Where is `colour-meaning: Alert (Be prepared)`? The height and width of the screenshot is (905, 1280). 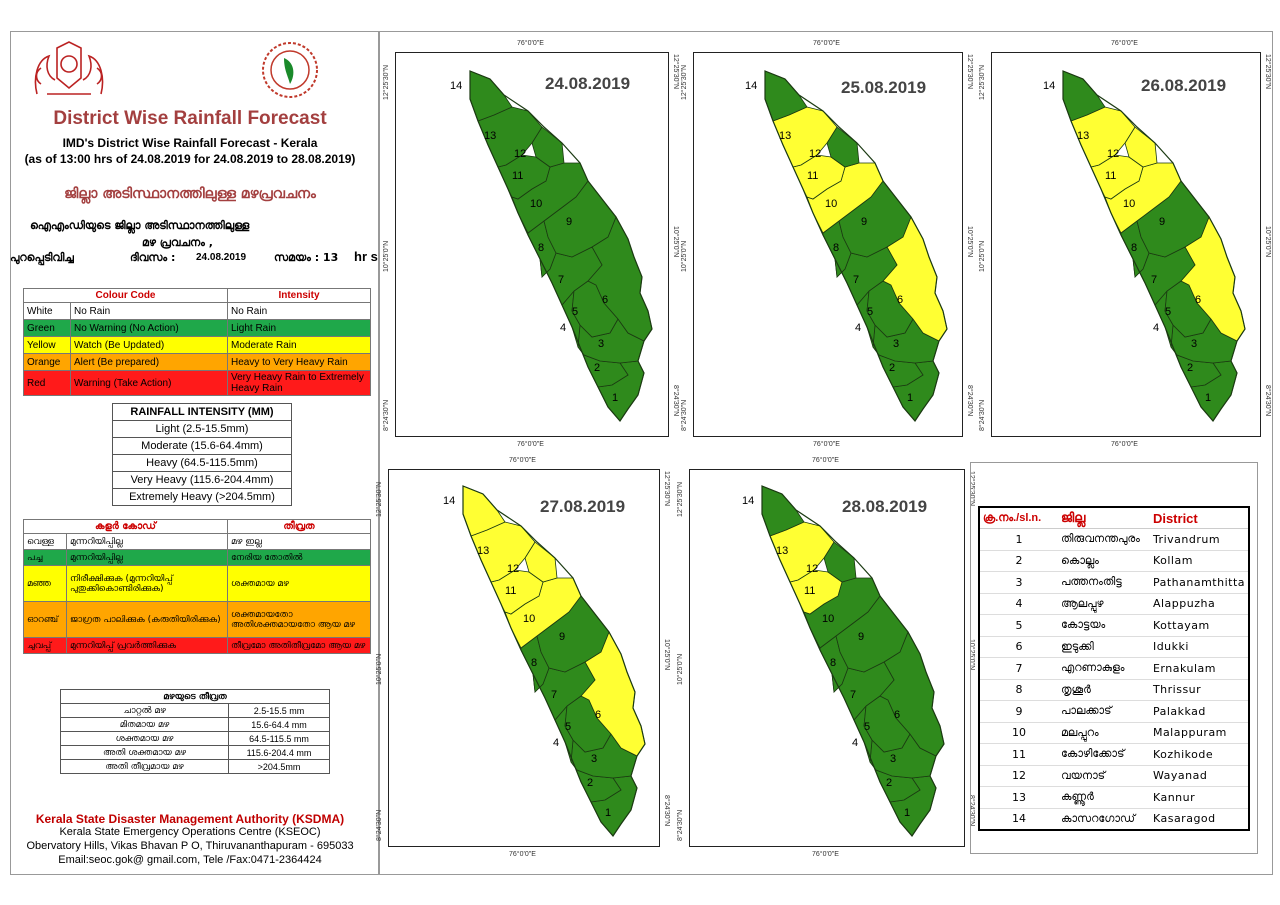 colour-meaning: Alert (Be prepared) is located at coordinates (149, 362).